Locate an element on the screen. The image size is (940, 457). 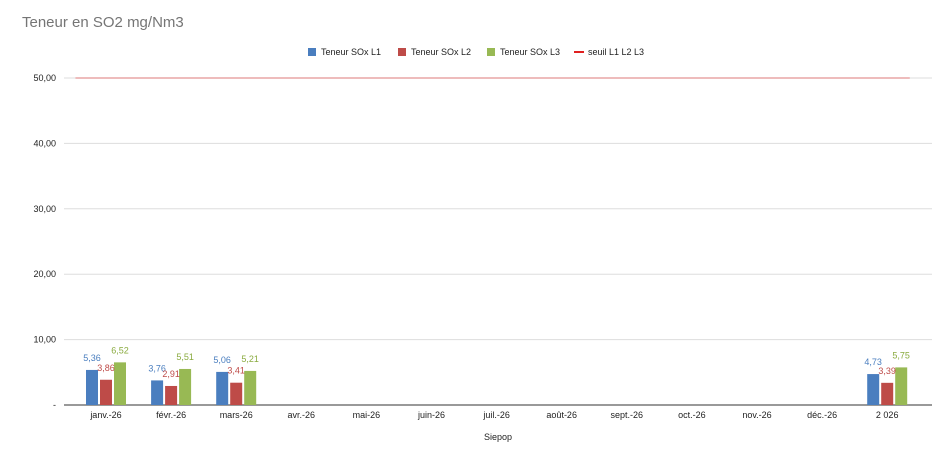
legend-label: seuil L1 L2 L3 is located at coordinates (616, 52).